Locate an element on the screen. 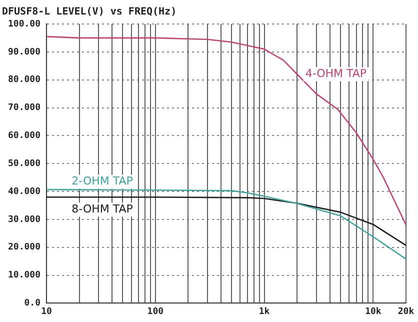  y-tick-label: 10.000 is located at coordinates (24, 275).